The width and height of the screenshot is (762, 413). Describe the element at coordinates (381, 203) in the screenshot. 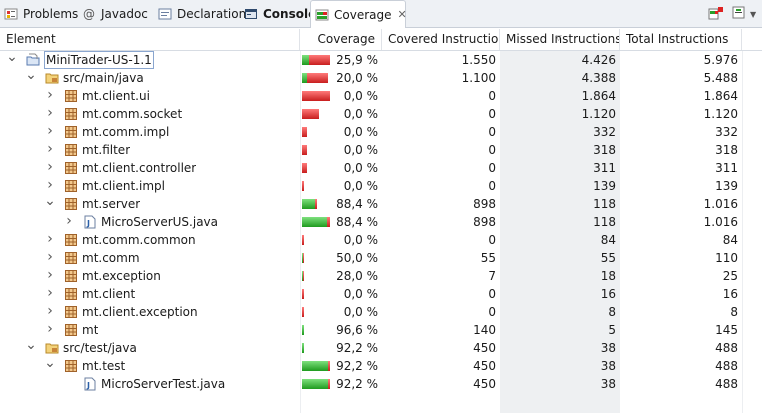

I see `tree-row: ⌄ mt.server 88,4 % 898 118 1.016` at that location.